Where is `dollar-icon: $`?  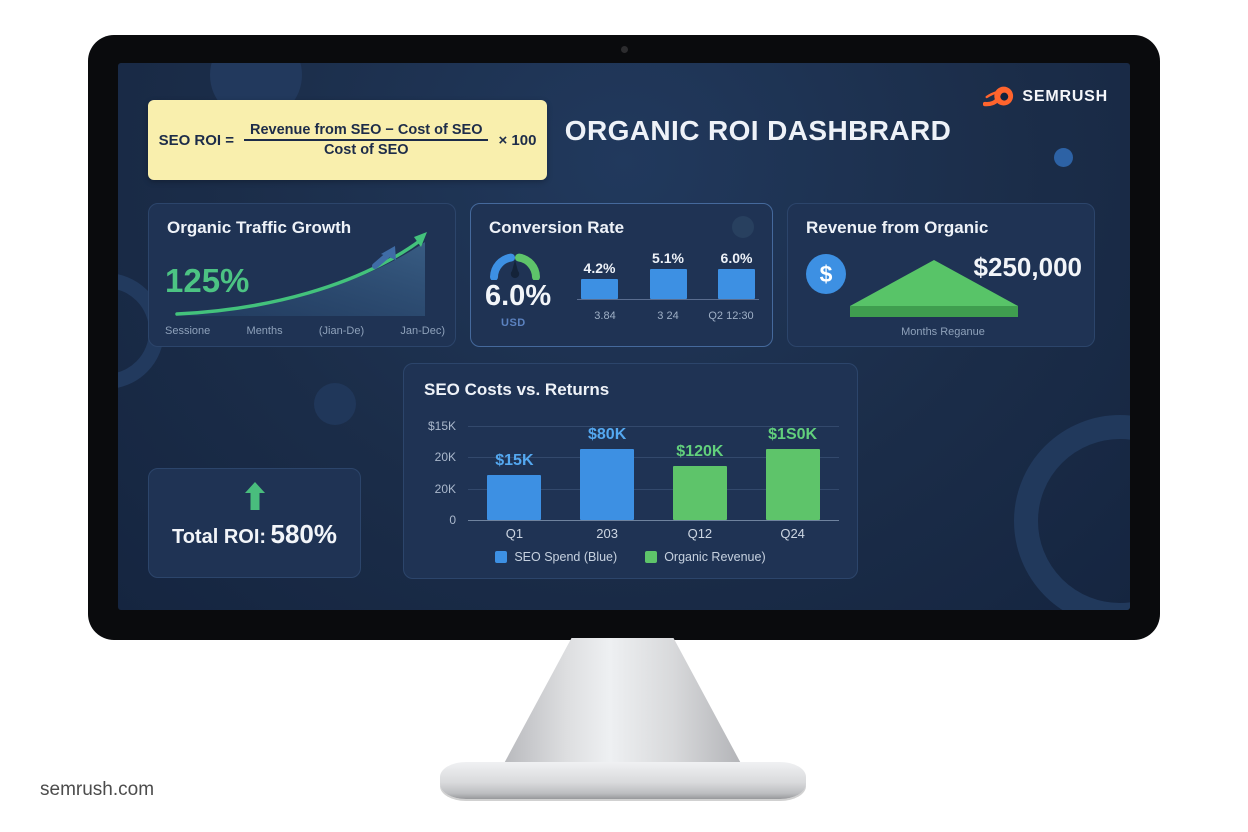 dollar-icon: $ is located at coordinates (826, 274).